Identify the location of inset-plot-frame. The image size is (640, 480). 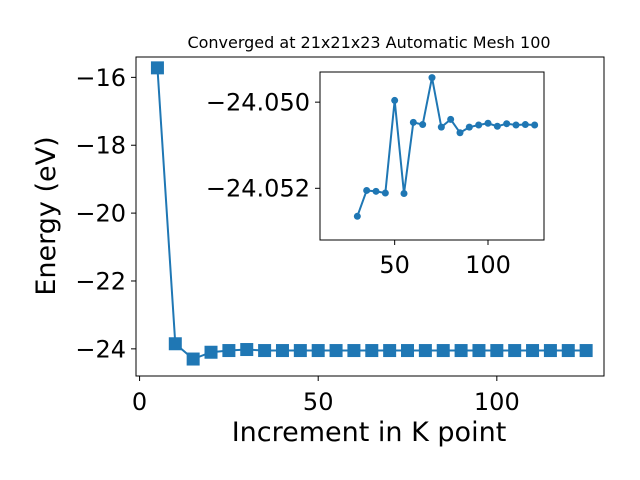
(432, 156).